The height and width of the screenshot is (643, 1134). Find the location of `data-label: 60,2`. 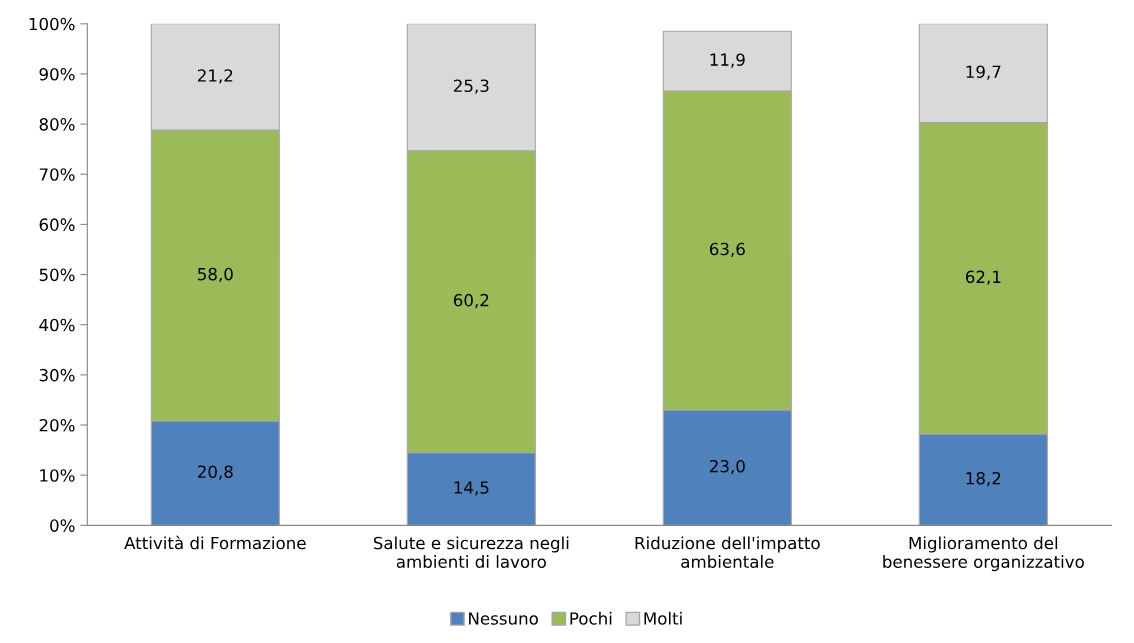

data-label: 60,2 is located at coordinates (471, 301).